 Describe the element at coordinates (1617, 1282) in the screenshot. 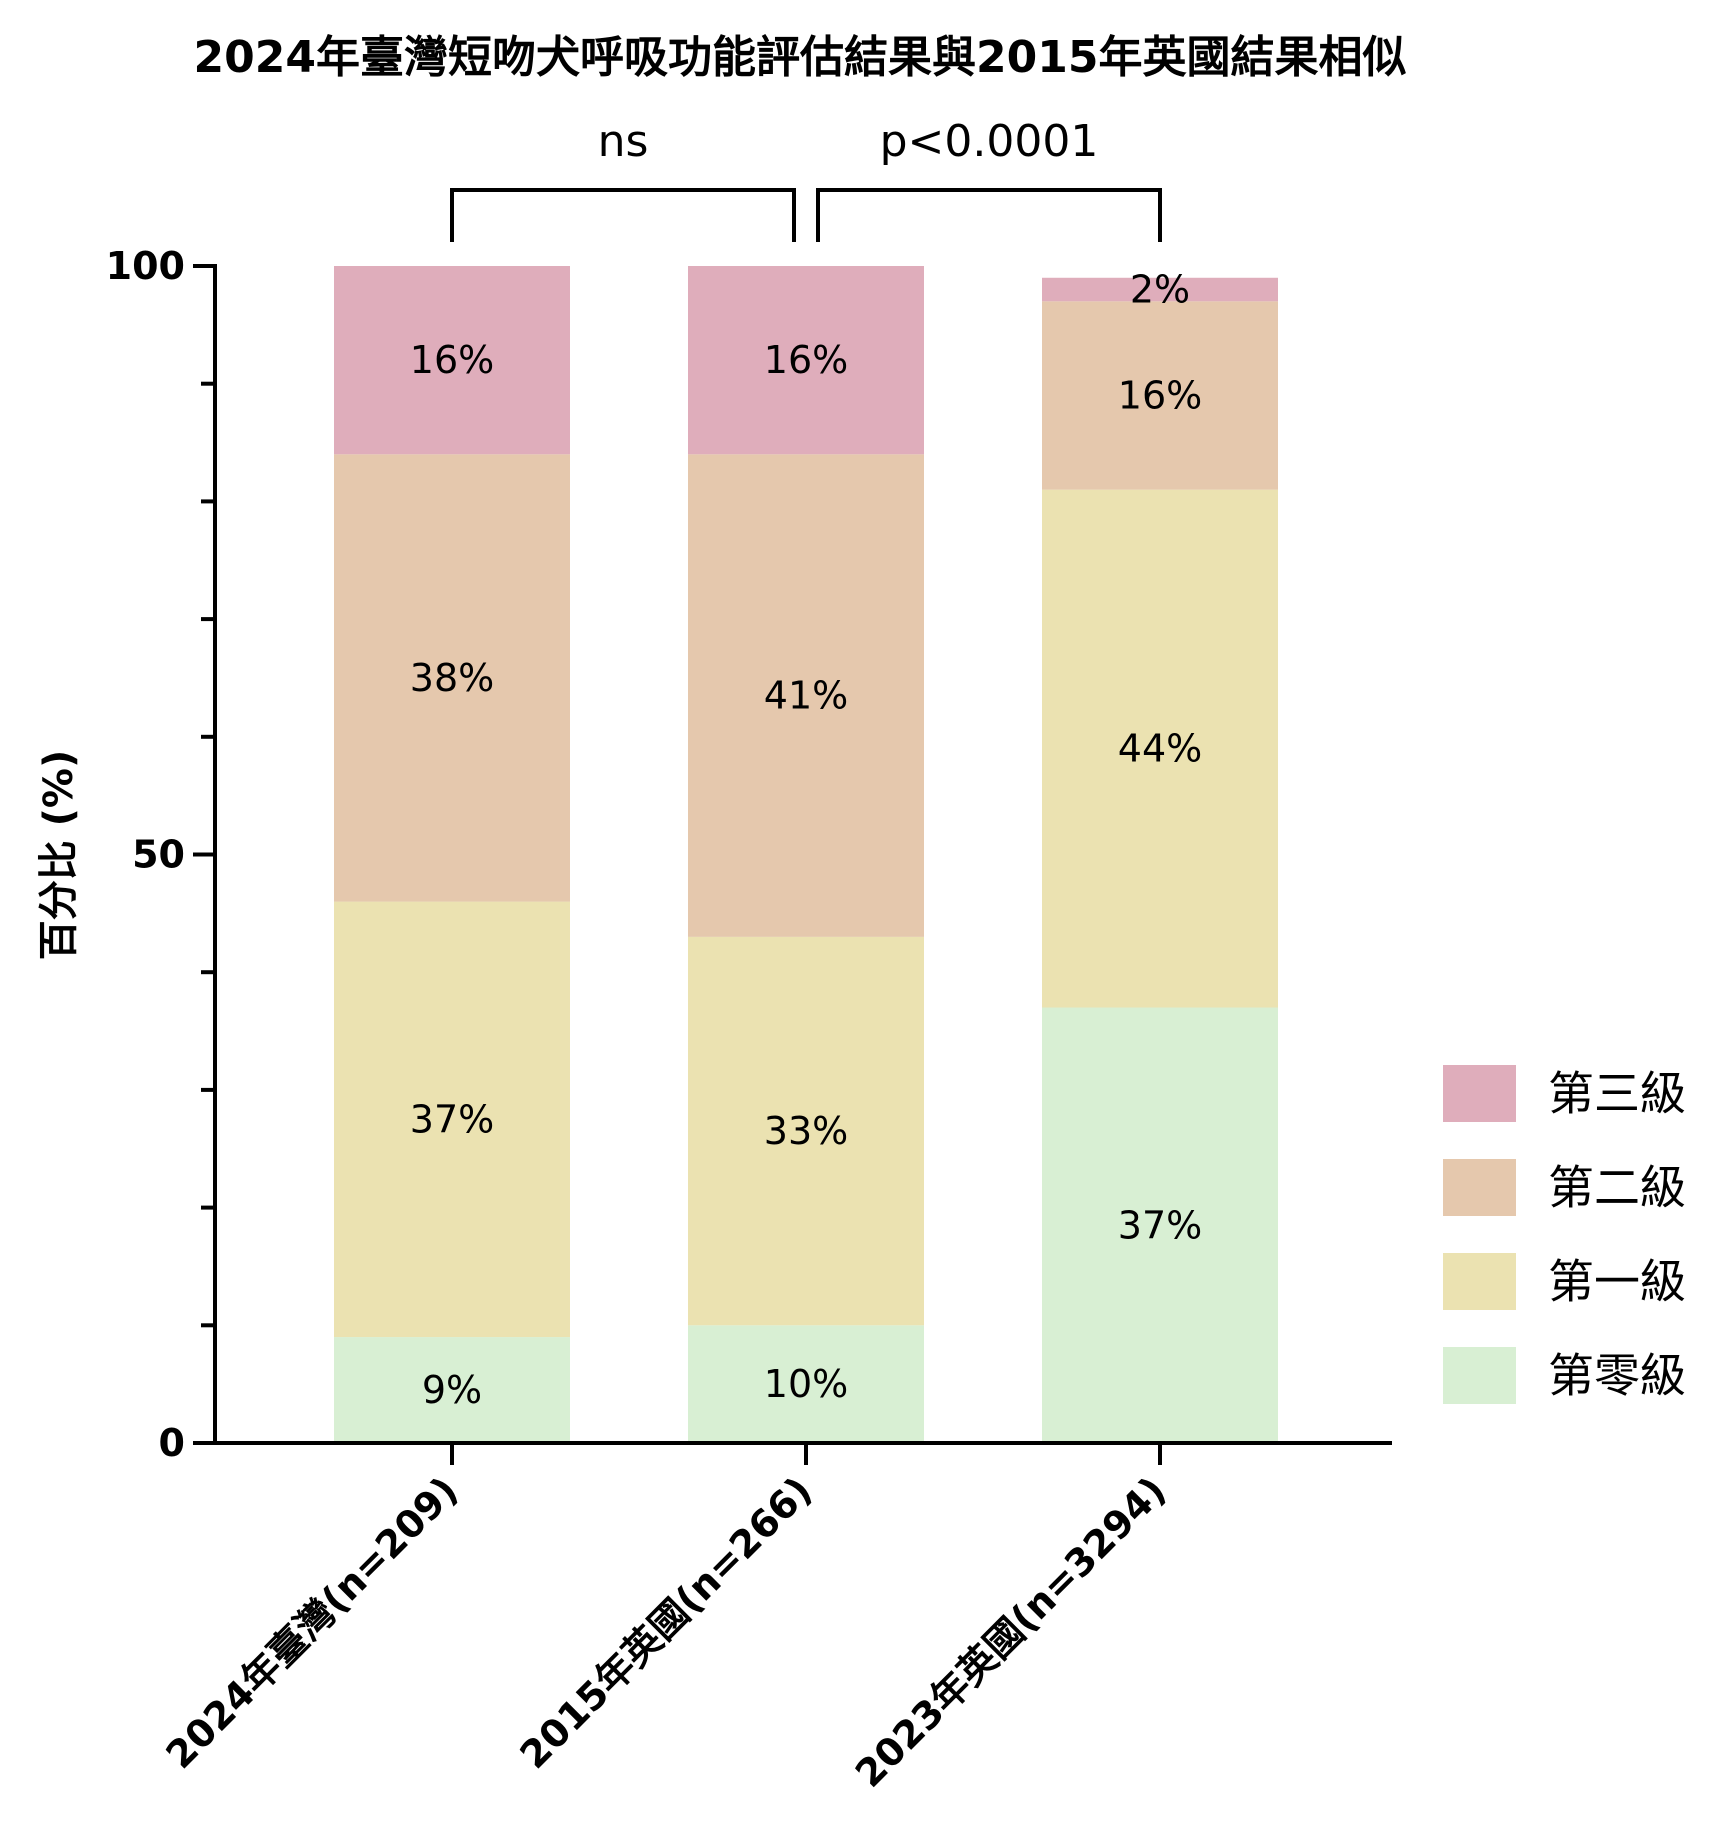

I see `legend-label: 第一級` at that location.